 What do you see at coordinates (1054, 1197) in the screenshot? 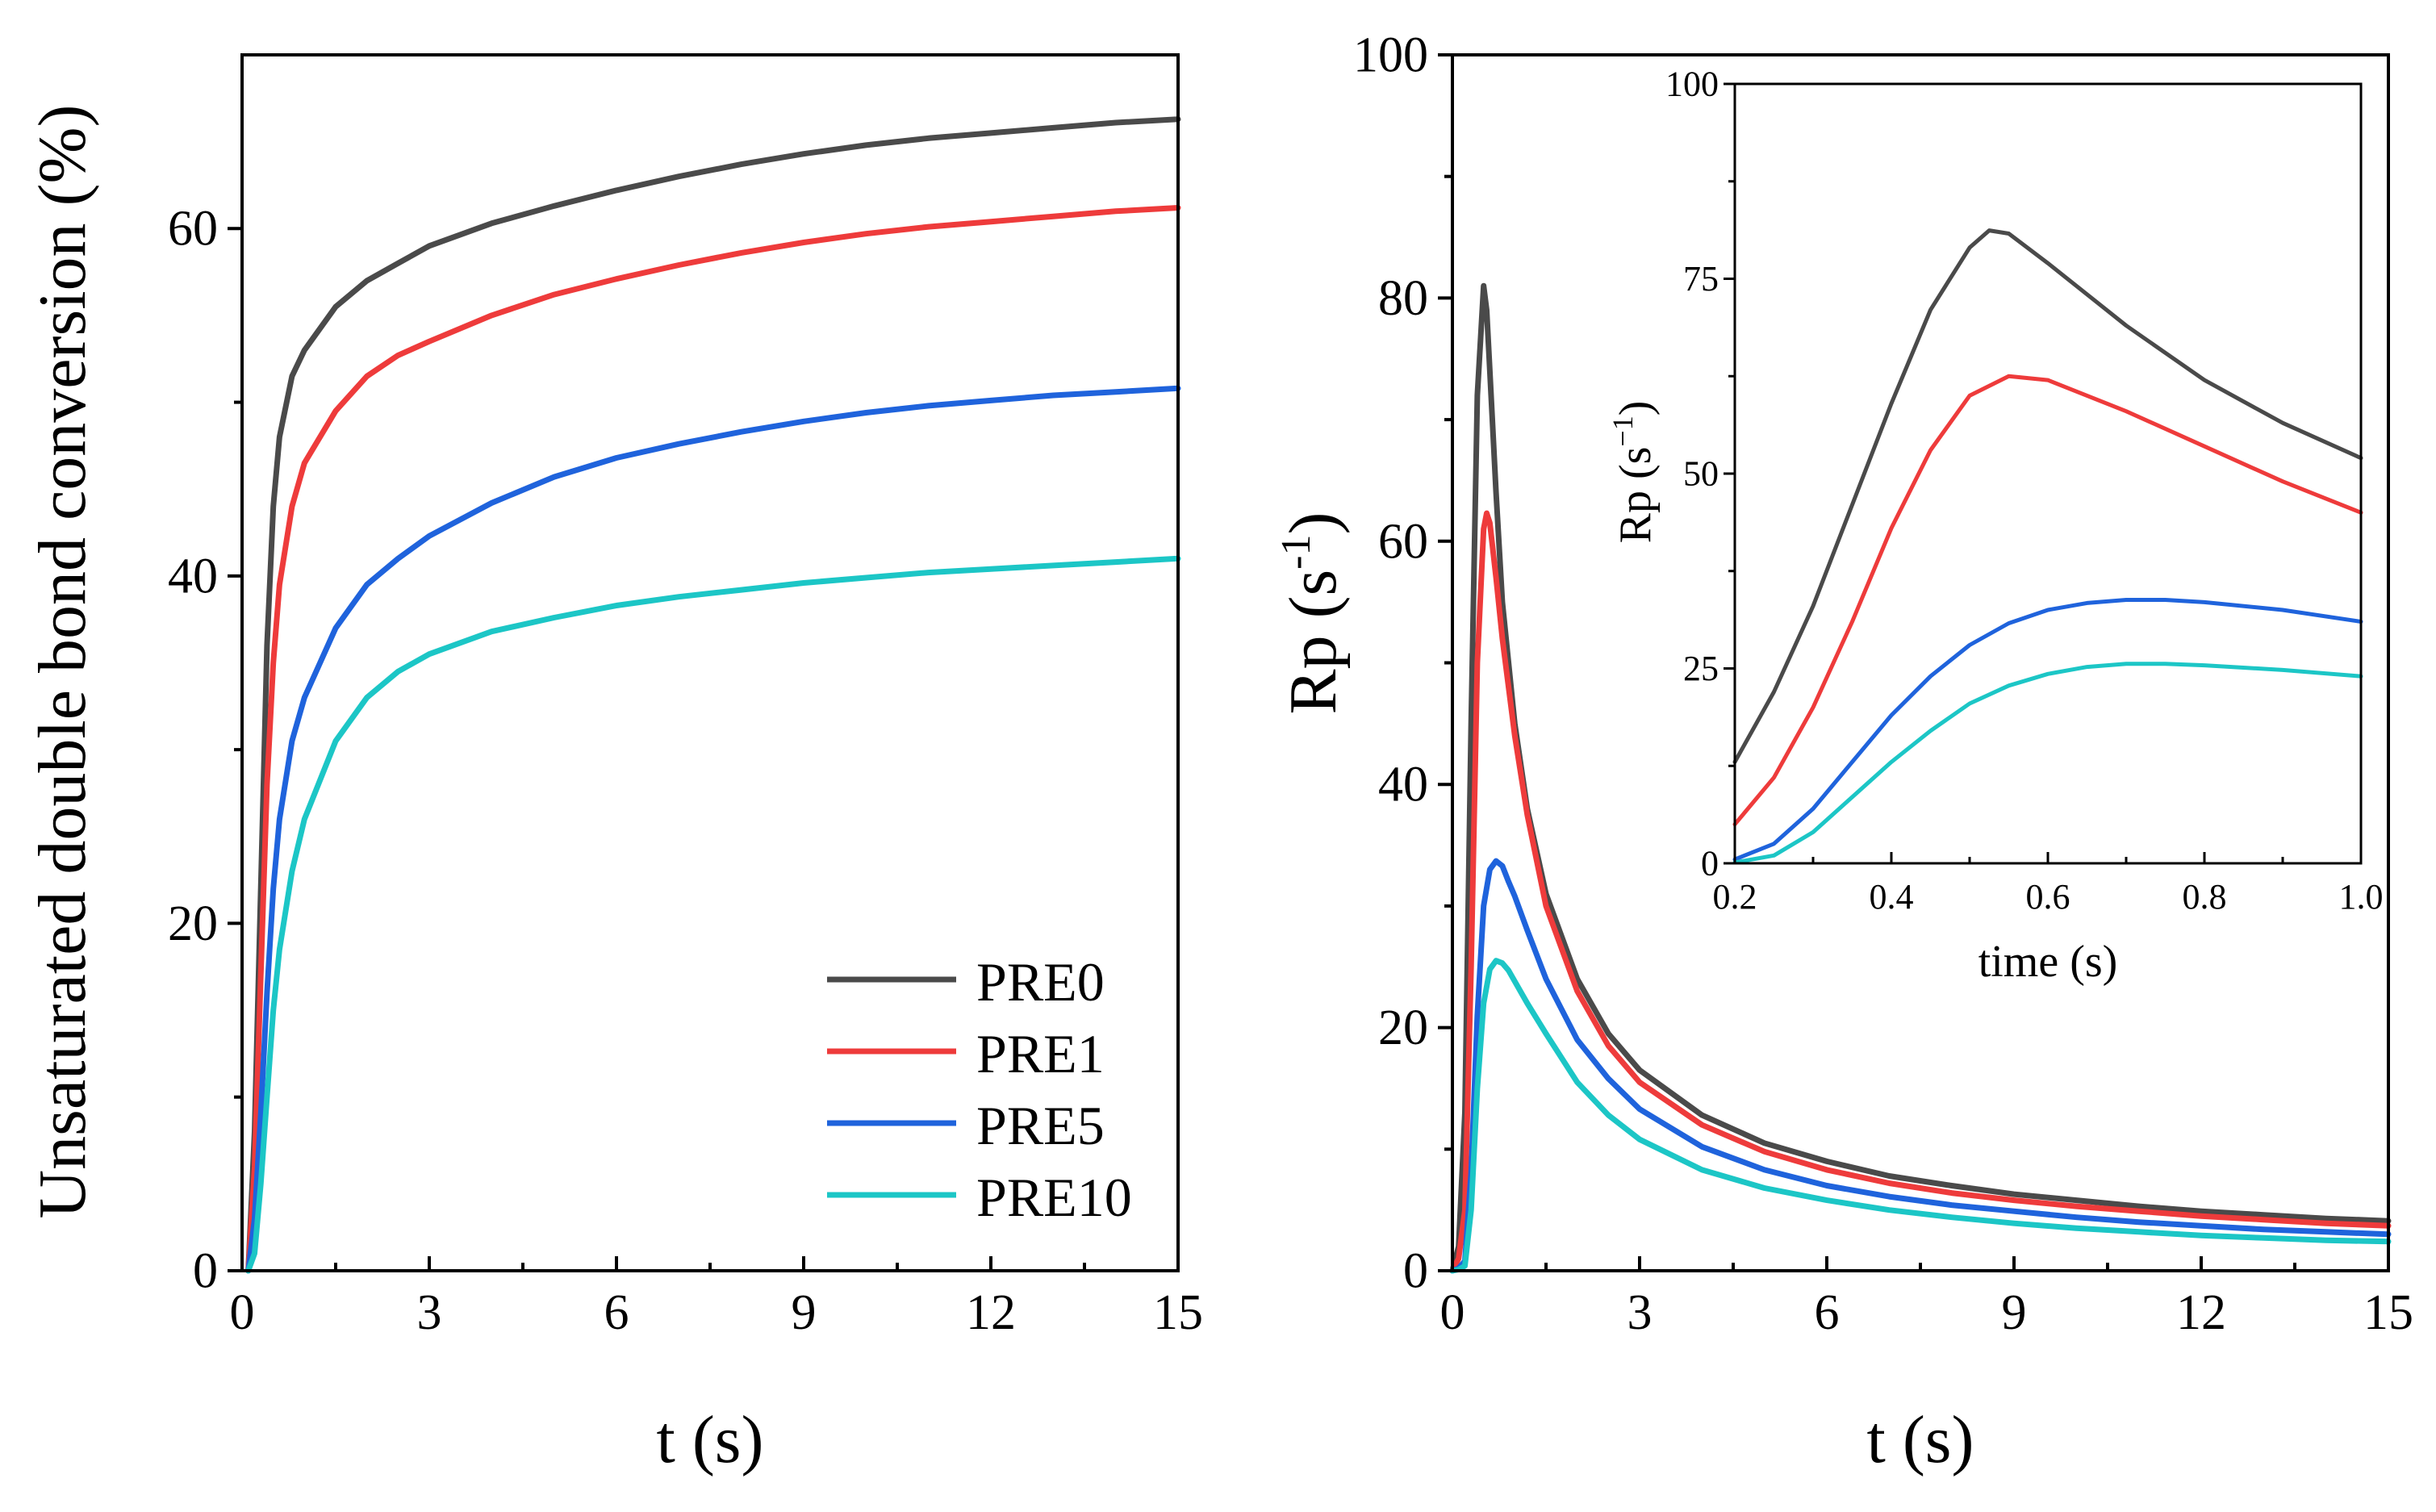
I see `legend-label-pre10: PRE10` at bounding box center [1054, 1197].